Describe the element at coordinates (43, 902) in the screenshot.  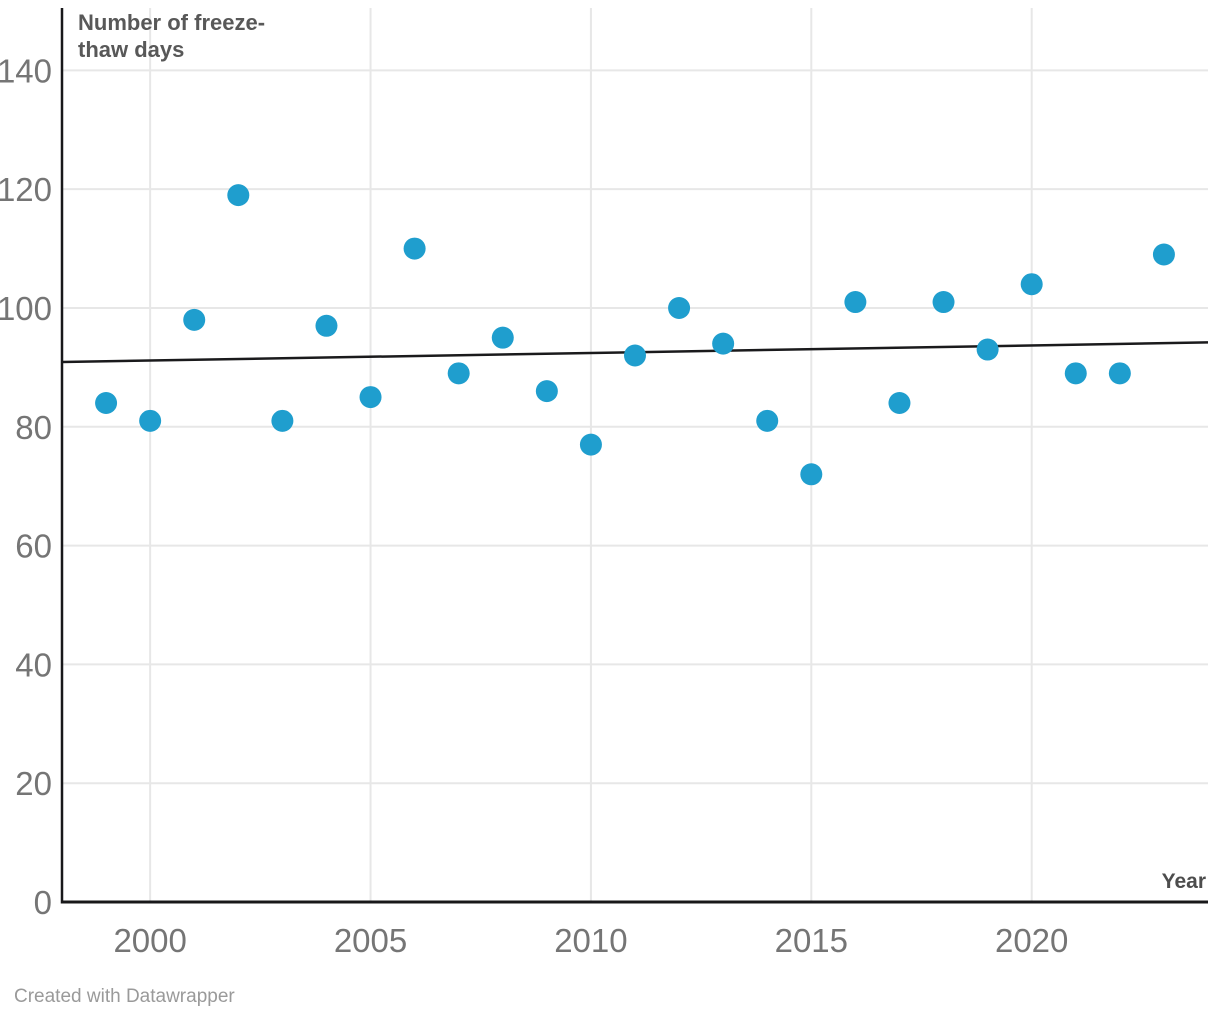
I see `y-tick-label: 0` at that location.